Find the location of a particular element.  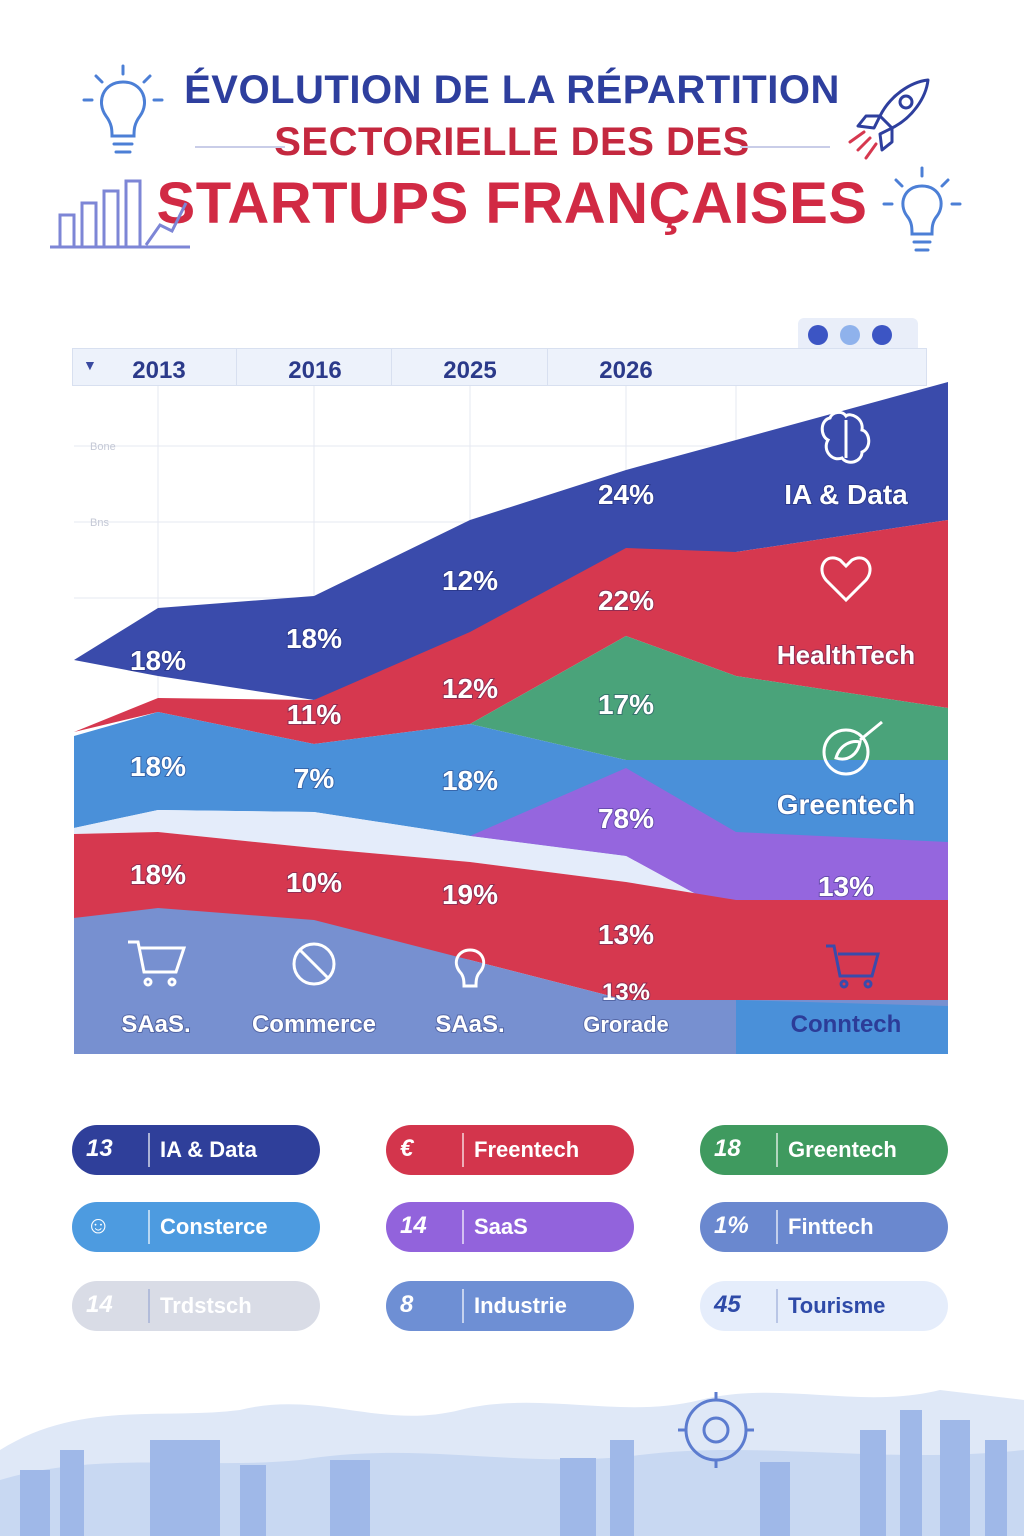

heart-icon is located at coordinates (846, 579).